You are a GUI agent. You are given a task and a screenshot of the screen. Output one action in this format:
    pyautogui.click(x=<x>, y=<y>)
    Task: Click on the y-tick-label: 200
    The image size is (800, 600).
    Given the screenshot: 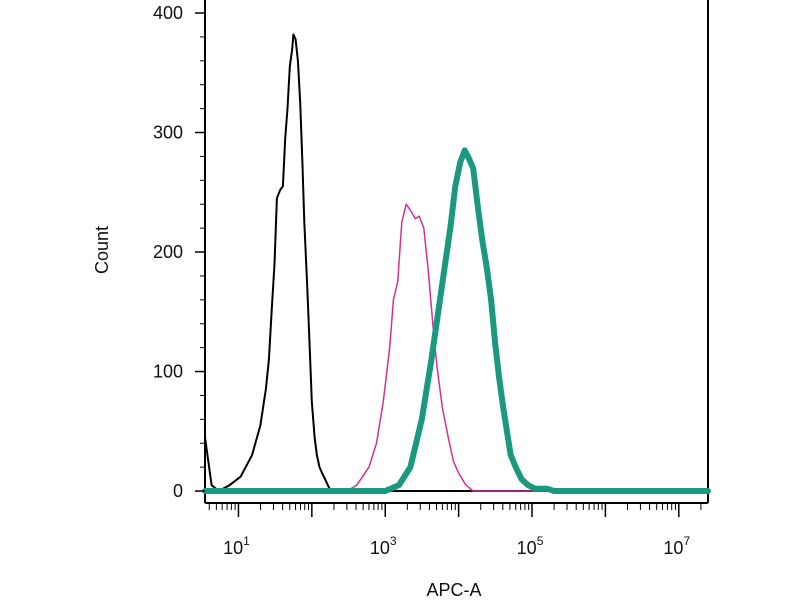 What is the action you would take?
    pyautogui.click(x=168, y=252)
    